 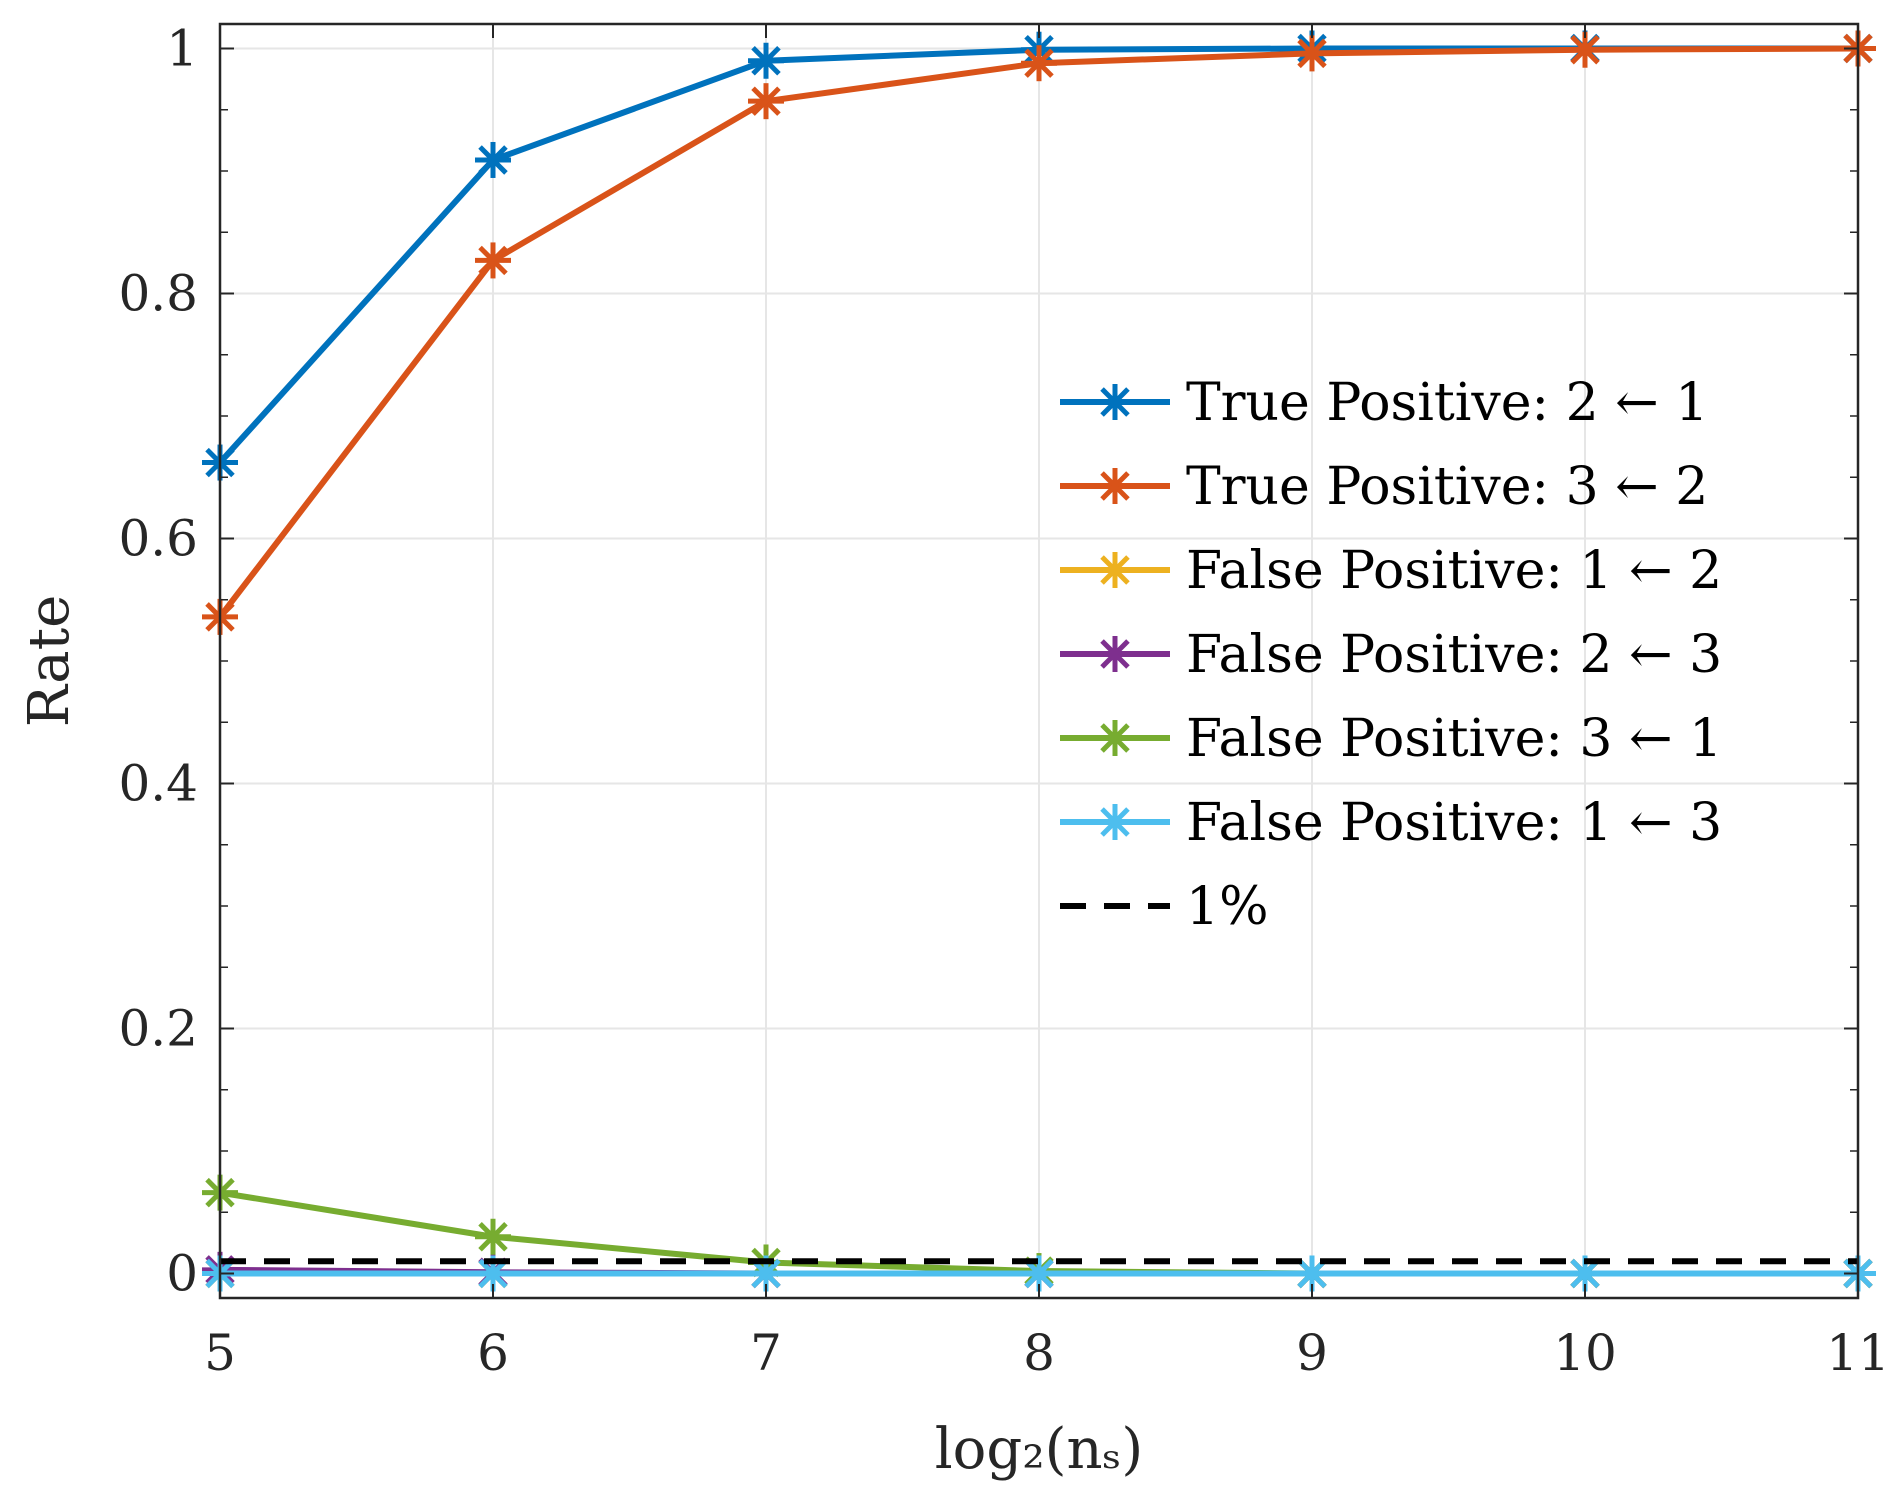 I want to click on legend-label: False Positive: 1 ← 2, so click(x=1454, y=571).